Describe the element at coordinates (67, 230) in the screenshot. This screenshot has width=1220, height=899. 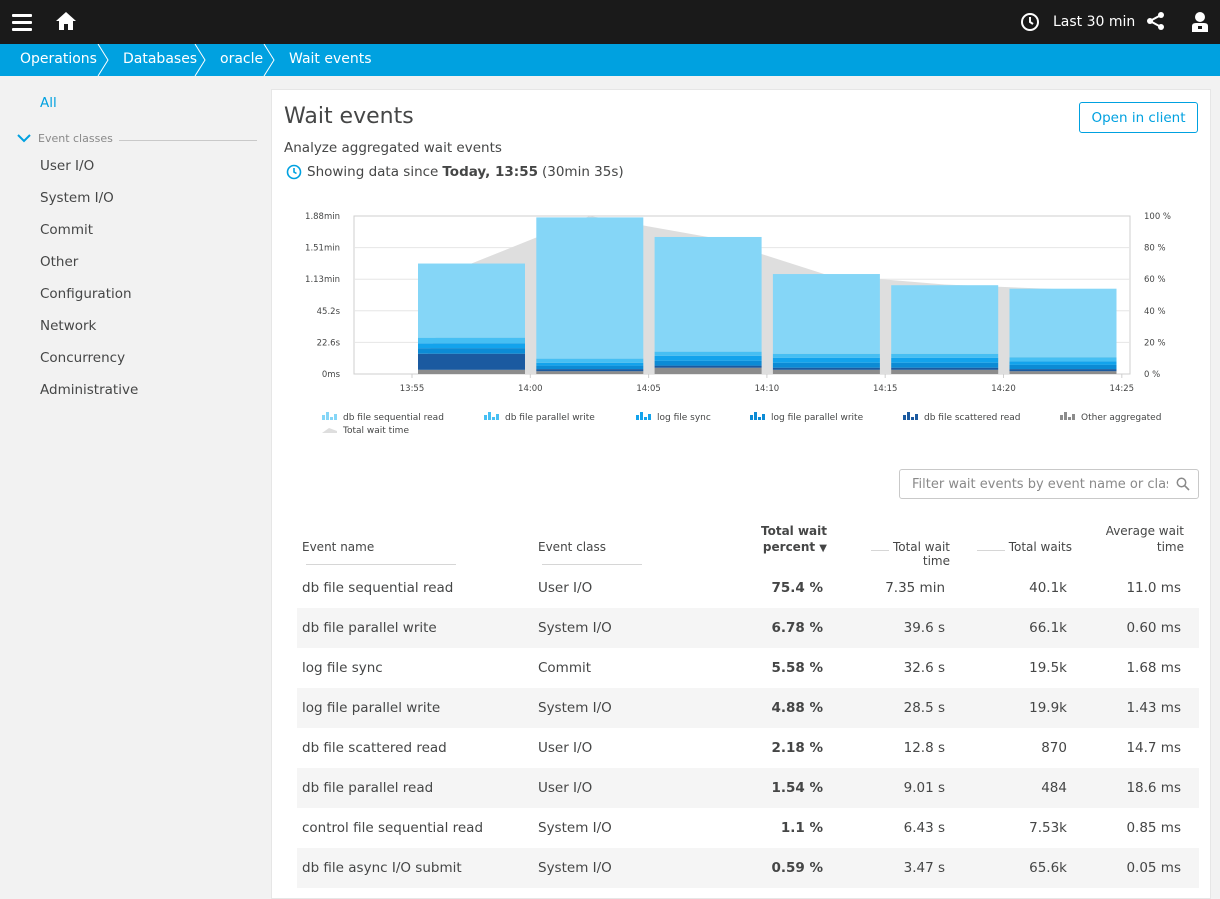
I see `sidebar-item-commit: Commit` at that location.